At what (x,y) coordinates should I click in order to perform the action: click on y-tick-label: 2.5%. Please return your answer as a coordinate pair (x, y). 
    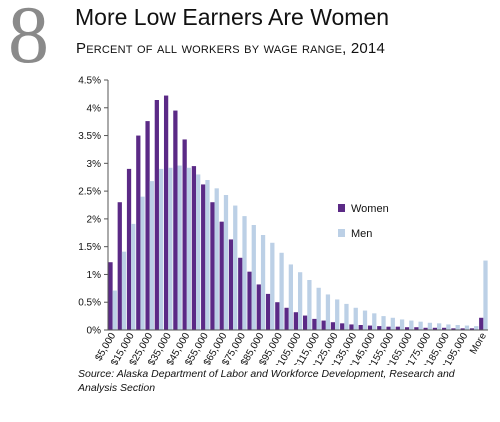
    Looking at the image, I should click on (89, 192).